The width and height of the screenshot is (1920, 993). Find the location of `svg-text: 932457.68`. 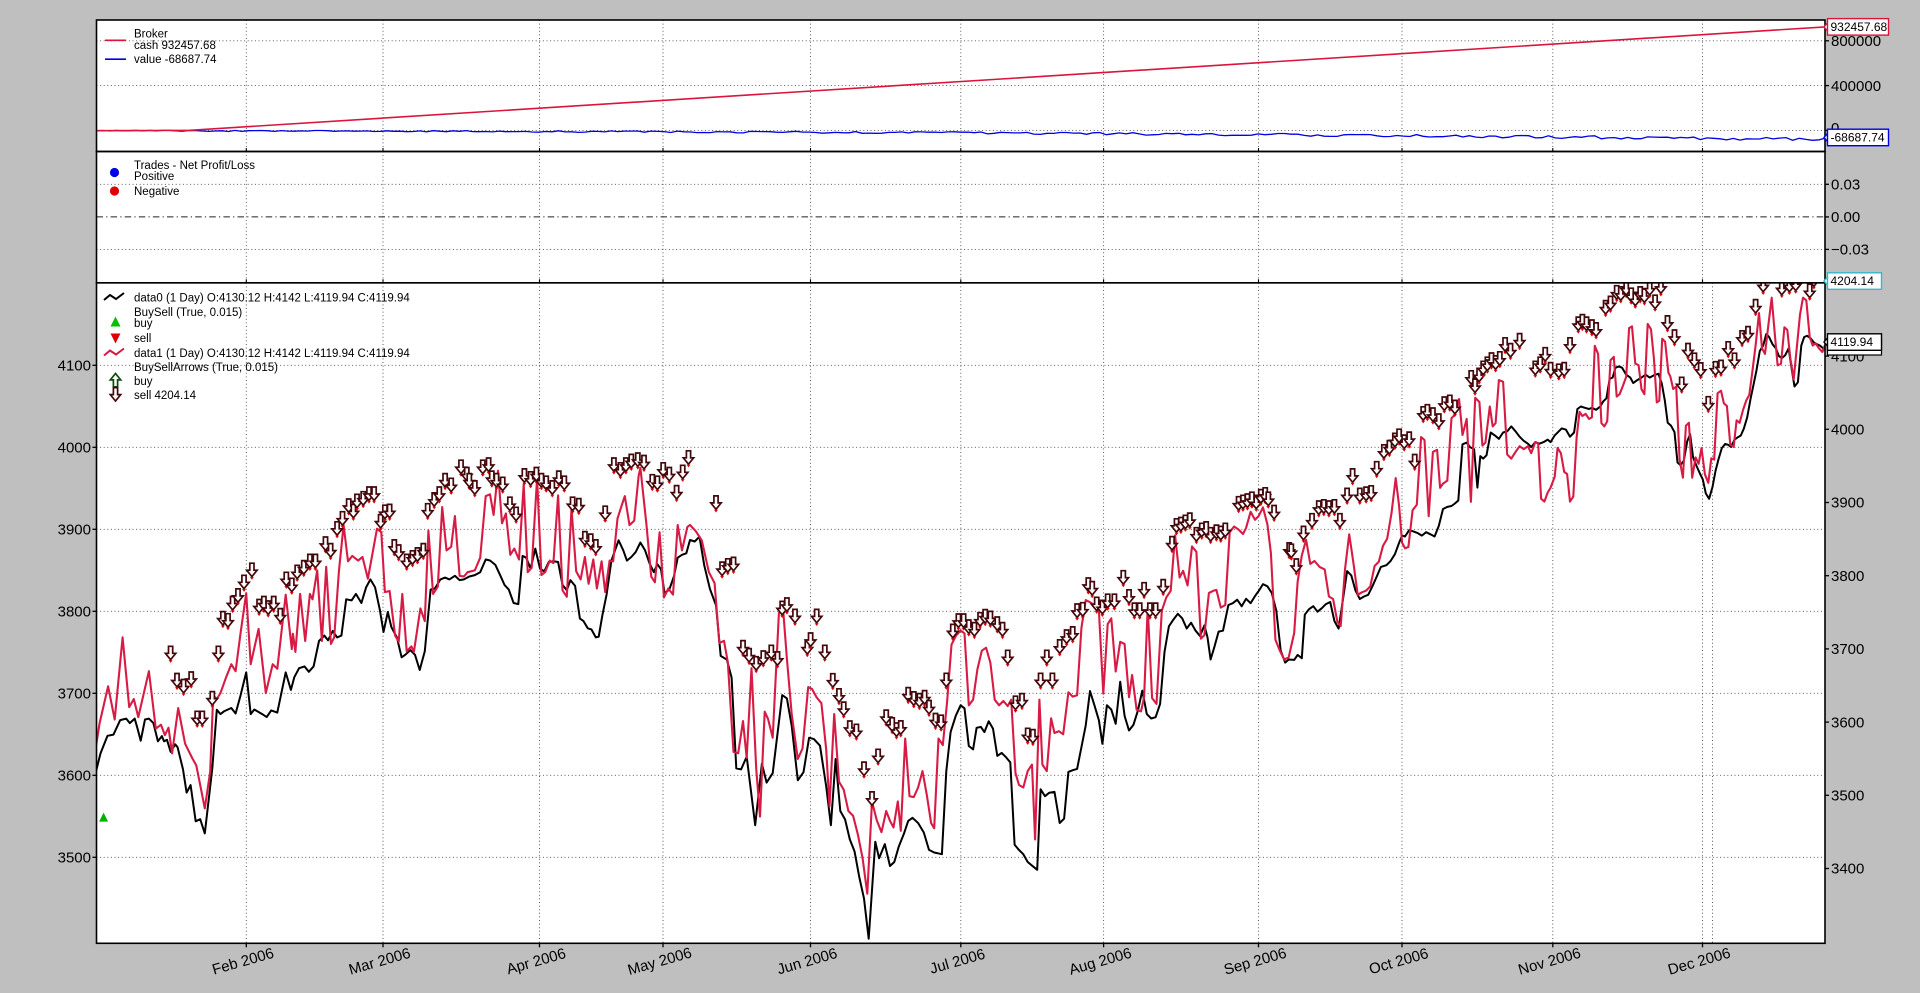

svg-text: 932457.68 is located at coordinates (1859, 27).